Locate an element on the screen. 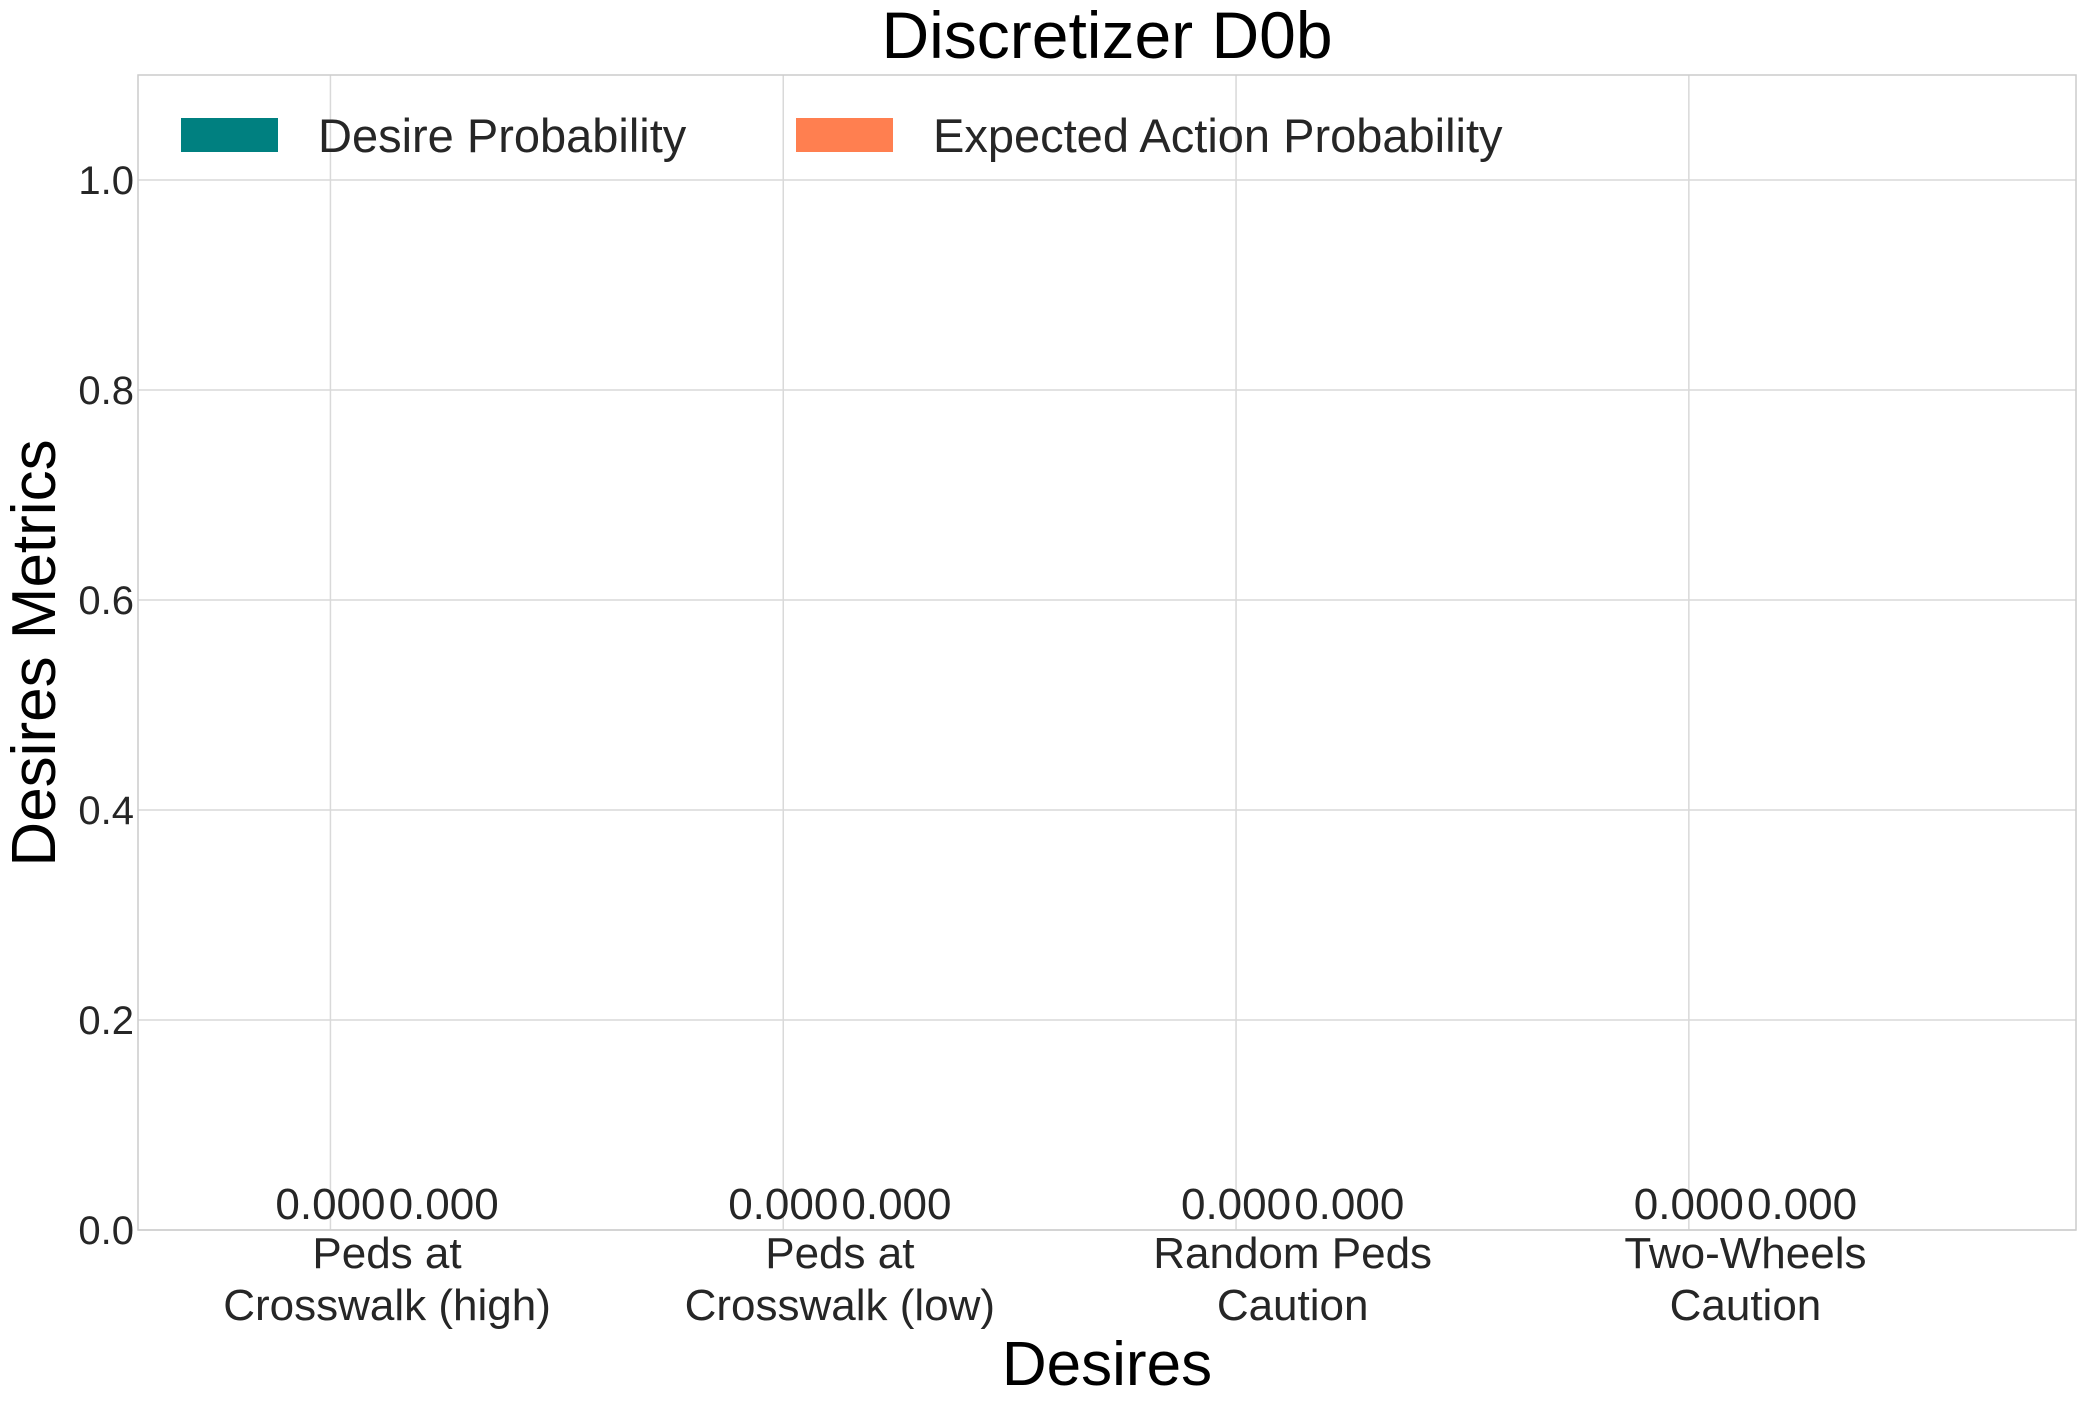 This screenshot has width=2084, height=1405. chart-title: Discretizer D0b is located at coordinates (1106, 36).